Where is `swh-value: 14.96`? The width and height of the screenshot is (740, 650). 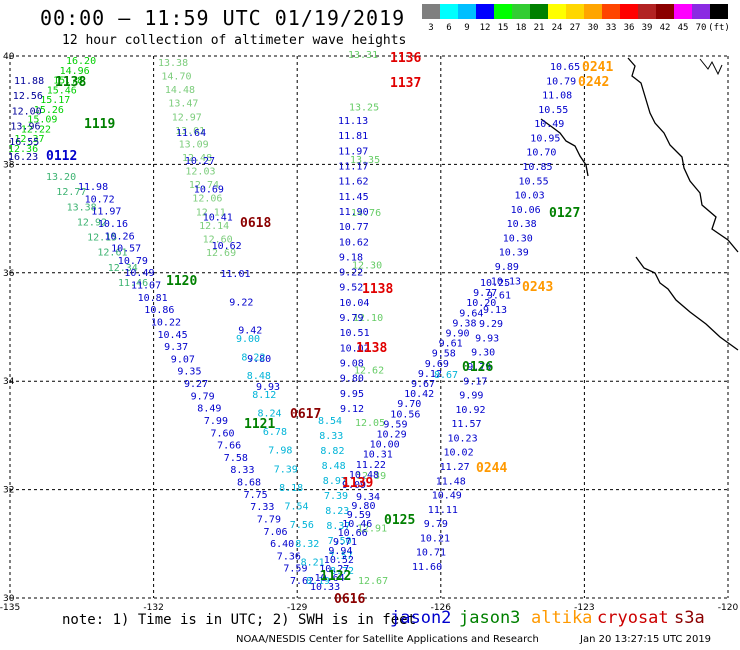 swh-value: 14.96 is located at coordinates (75, 71).